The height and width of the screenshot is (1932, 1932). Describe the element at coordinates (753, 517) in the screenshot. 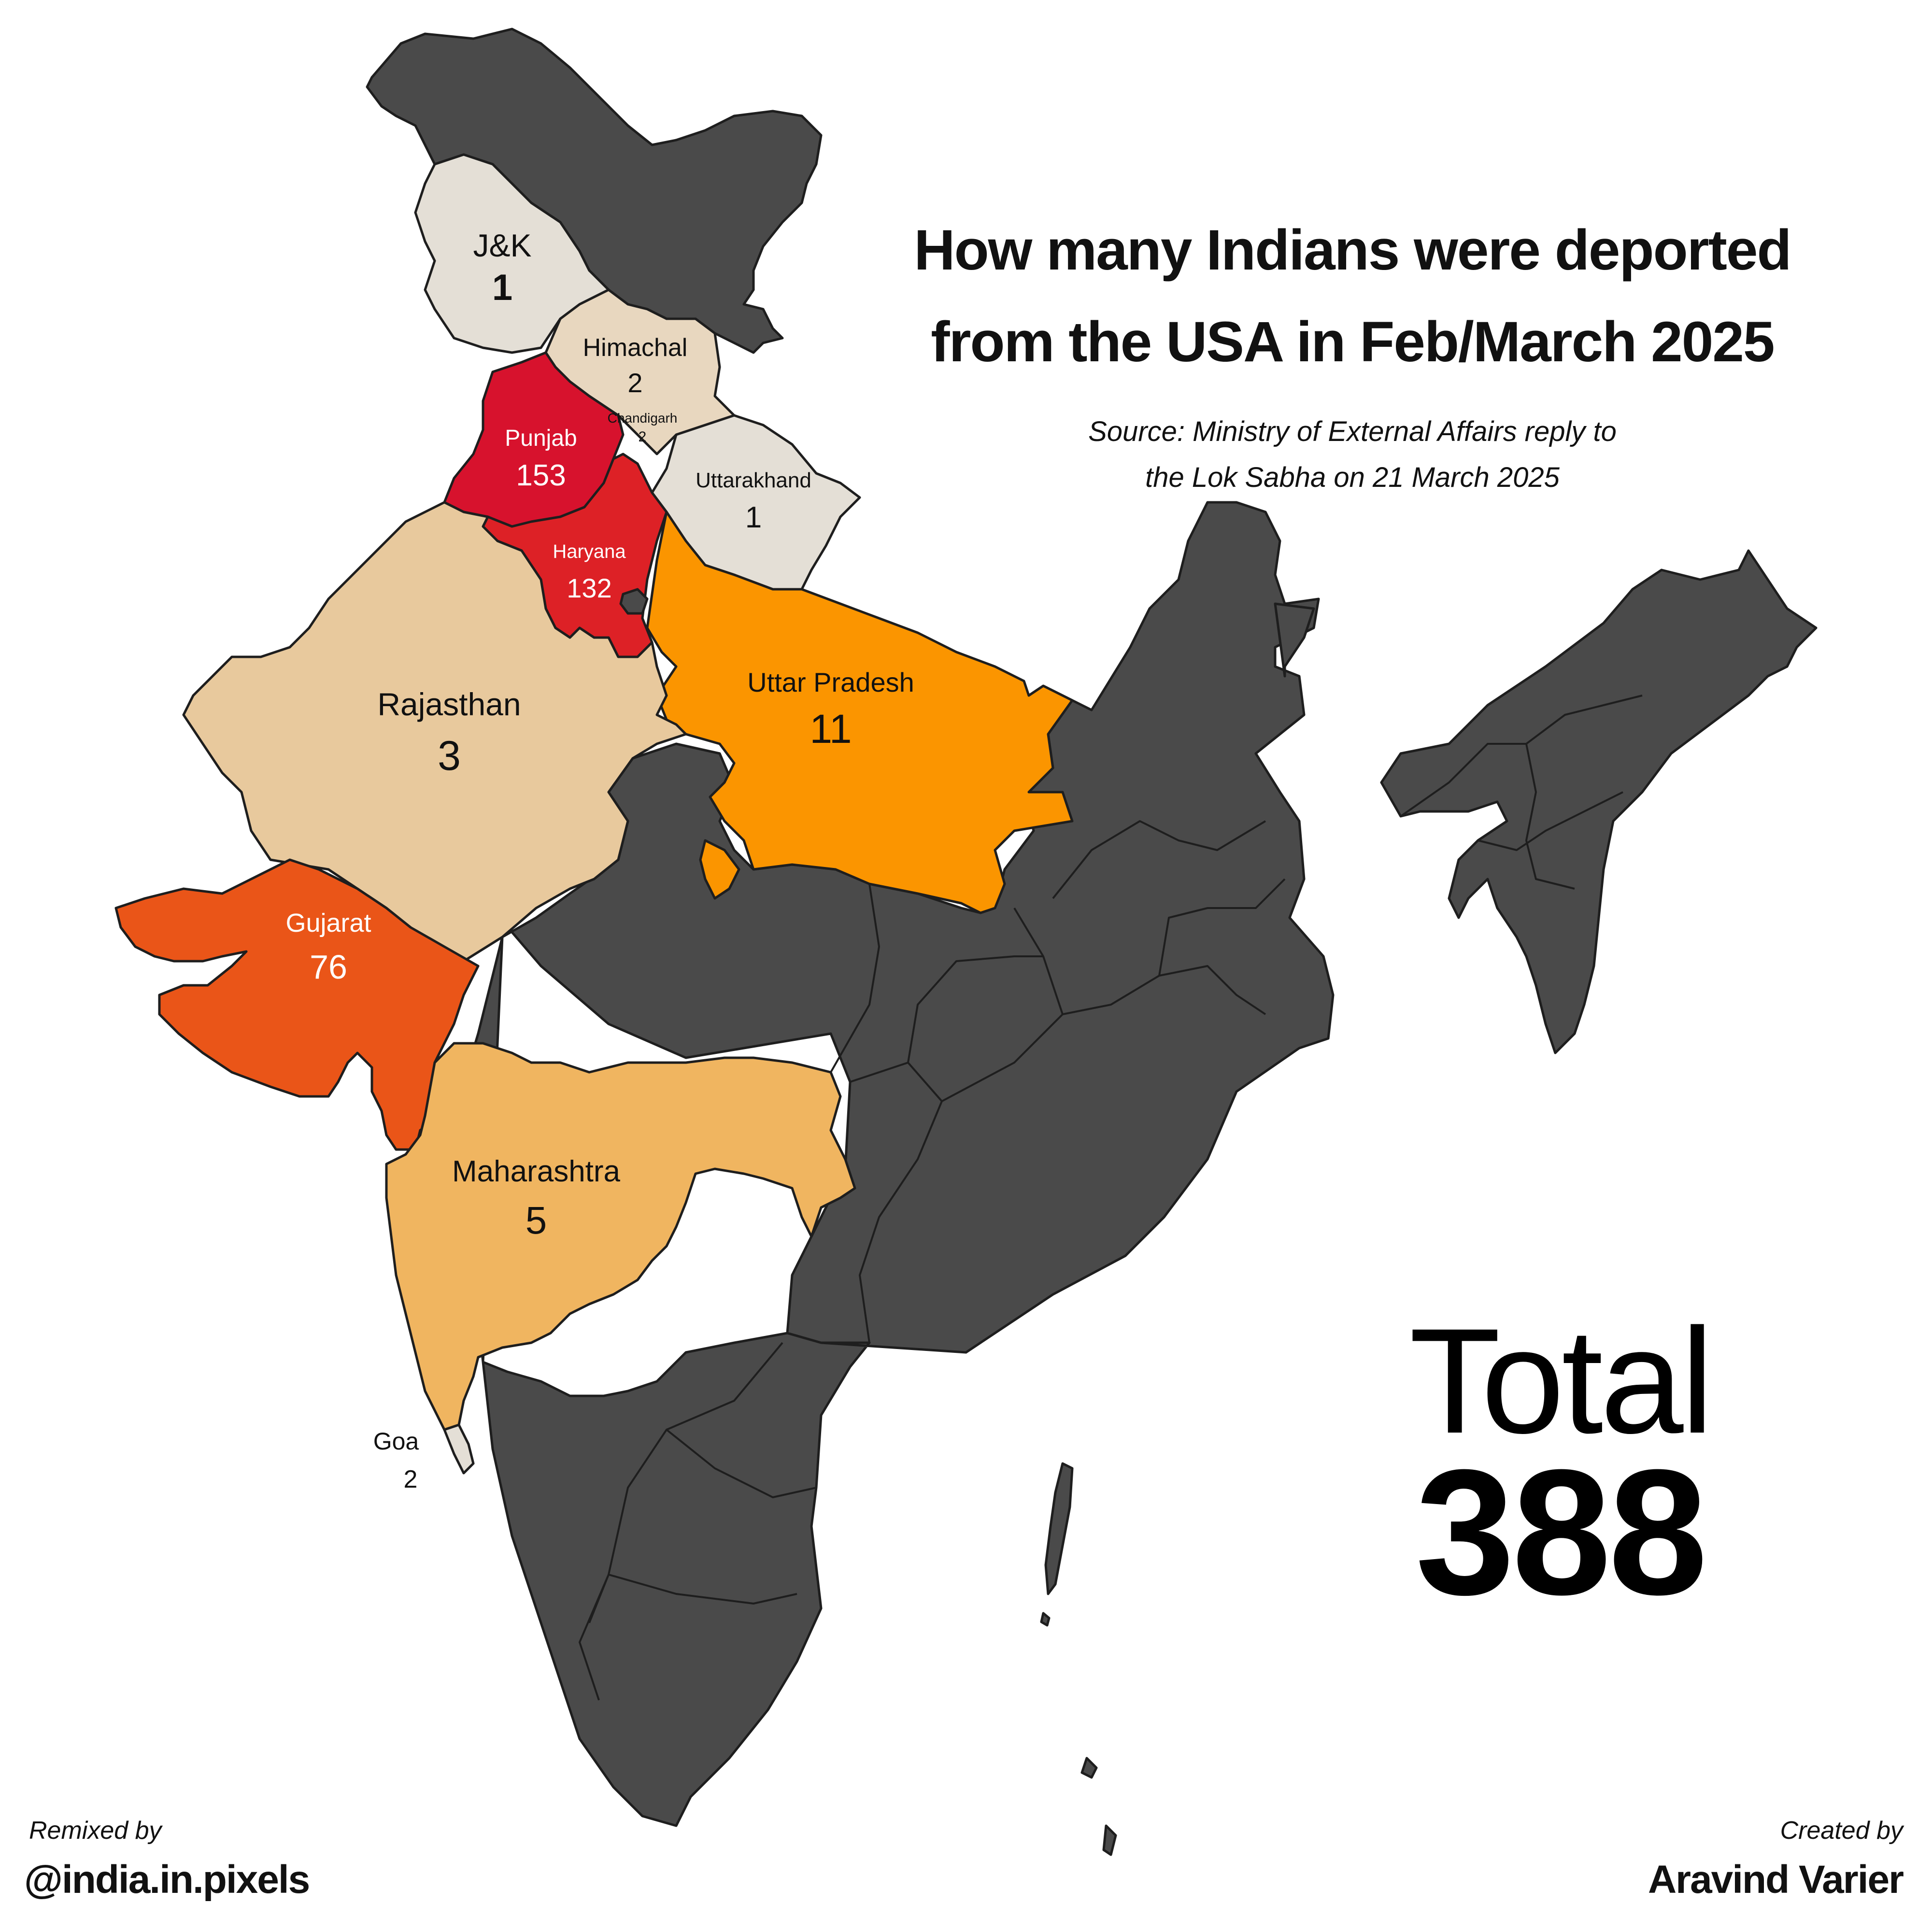

I see `label-uttarakhand-value: 1` at that location.